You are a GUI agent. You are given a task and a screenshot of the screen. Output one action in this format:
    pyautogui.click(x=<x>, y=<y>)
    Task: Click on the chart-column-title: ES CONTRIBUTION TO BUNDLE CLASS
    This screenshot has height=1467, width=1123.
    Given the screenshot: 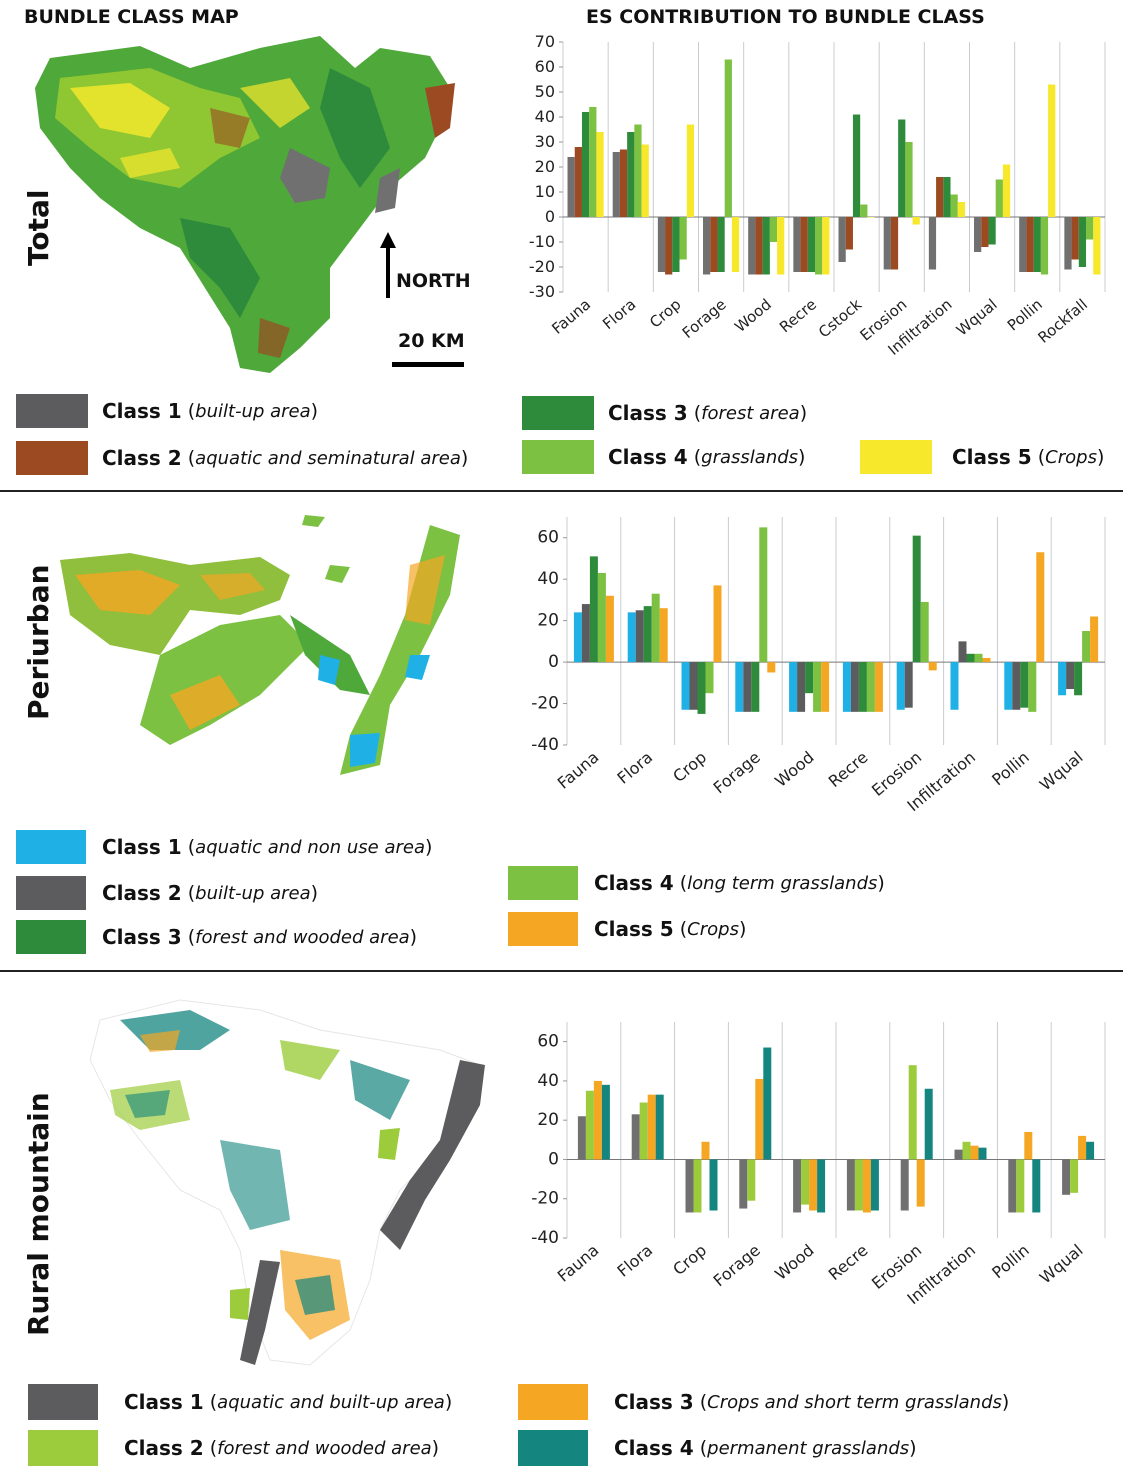 What is the action you would take?
    pyautogui.click(x=785, y=17)
    